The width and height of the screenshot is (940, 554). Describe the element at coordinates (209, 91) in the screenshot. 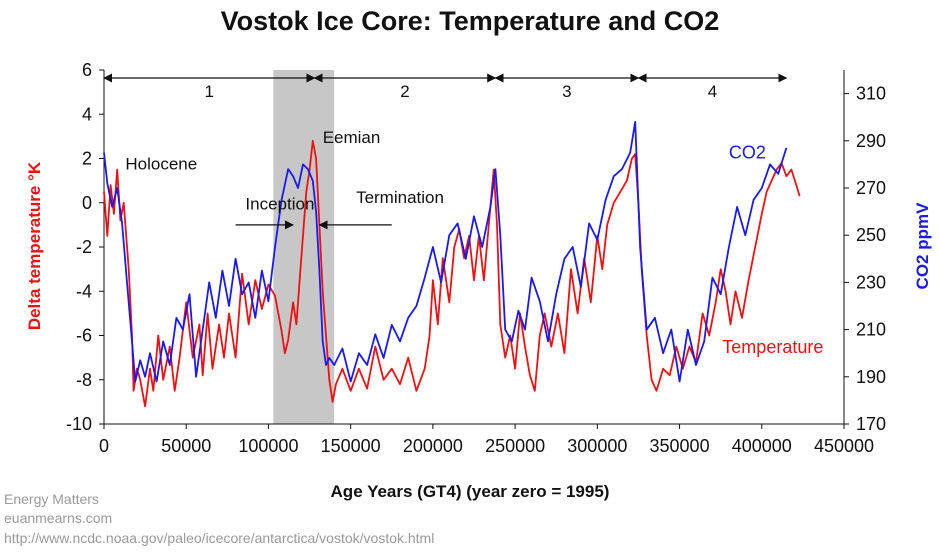

I see `period-label: 1` at that location.